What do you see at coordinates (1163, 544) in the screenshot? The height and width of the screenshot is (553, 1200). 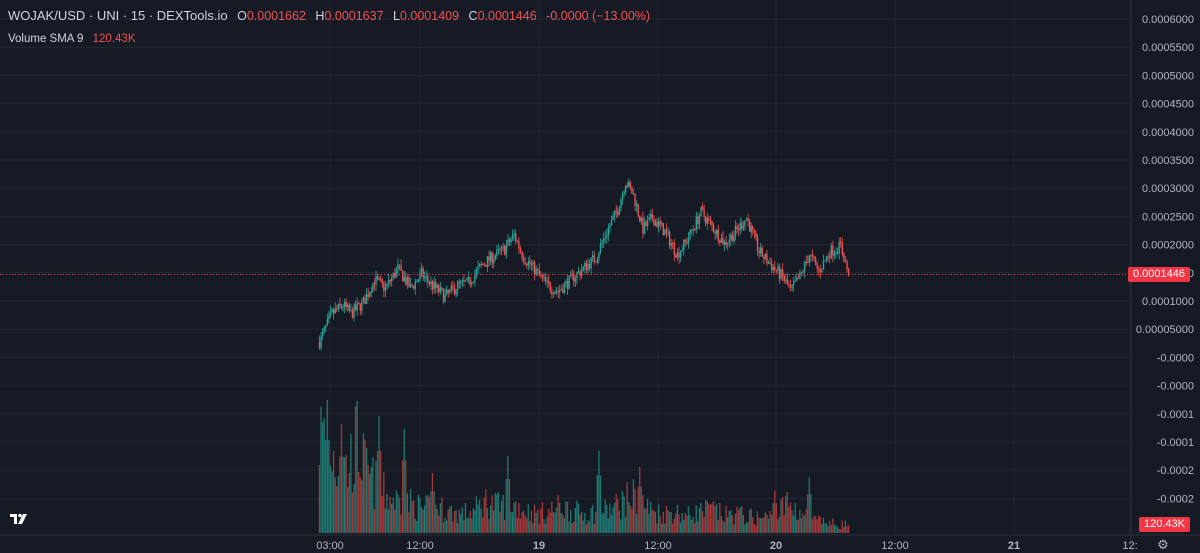 I see `settings-gear-icon: ⚙` at bounding box center [1163, 544].